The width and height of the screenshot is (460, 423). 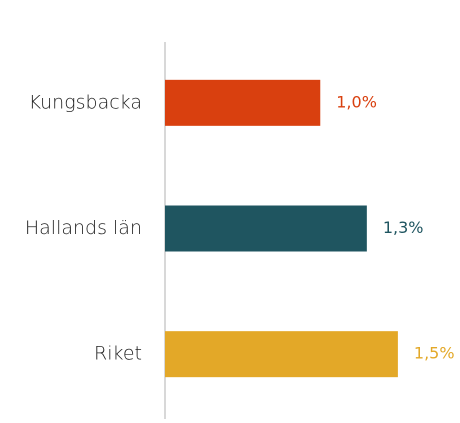 What do you see at coordinates (403, 227) in the screenshot?
I see `value-label: 1,3%` at bounding box center [403, 227].